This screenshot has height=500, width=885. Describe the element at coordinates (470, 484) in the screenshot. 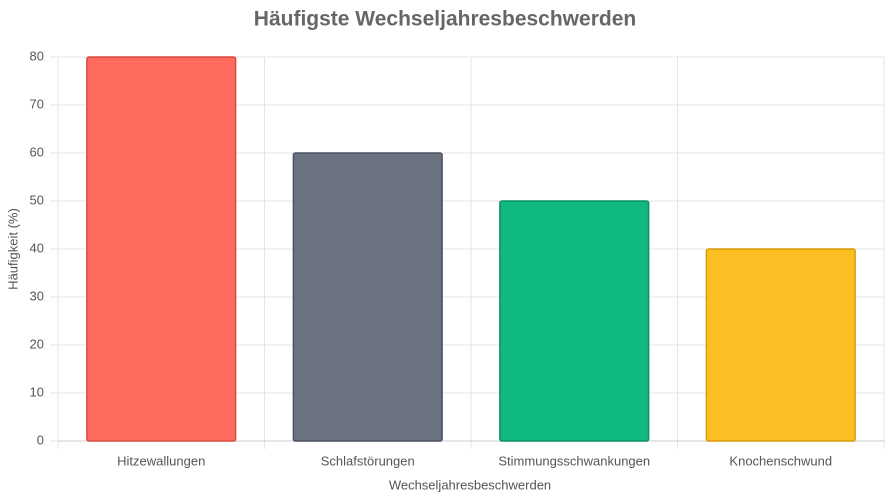

I see `x-axis-label: Wechseljahresbeschwerden` at that location.